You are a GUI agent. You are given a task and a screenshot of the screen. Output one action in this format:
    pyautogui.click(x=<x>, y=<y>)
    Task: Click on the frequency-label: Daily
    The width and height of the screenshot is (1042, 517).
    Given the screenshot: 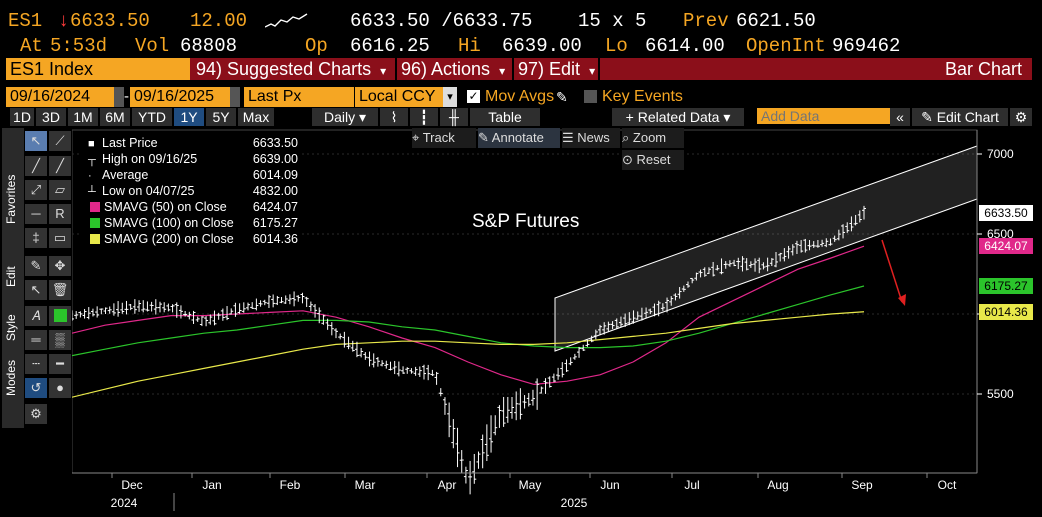 What is the action you would take?
    pyautogui.click(x=339, y=117)
    